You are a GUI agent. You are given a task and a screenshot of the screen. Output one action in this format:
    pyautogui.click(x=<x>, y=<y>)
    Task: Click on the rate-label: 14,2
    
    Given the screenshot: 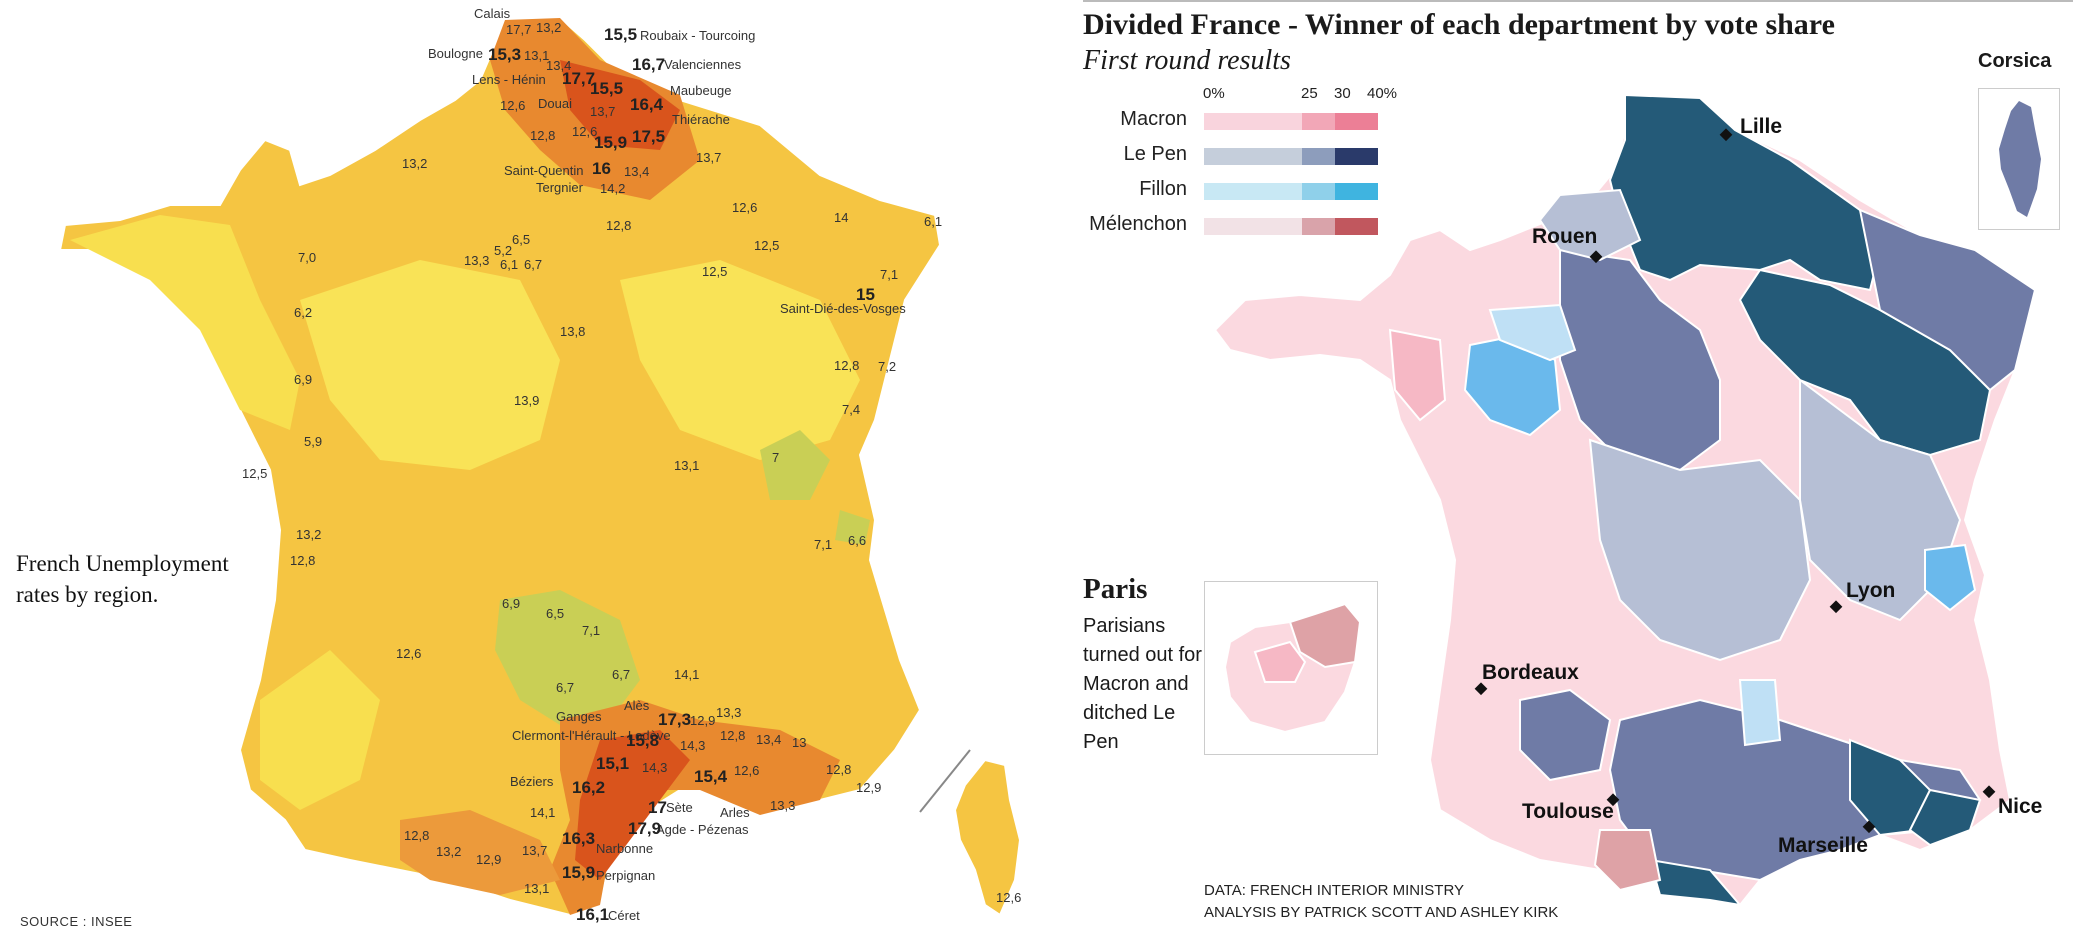 What is the action you would take?
    pyautogui.click(x=612, y=188)
    